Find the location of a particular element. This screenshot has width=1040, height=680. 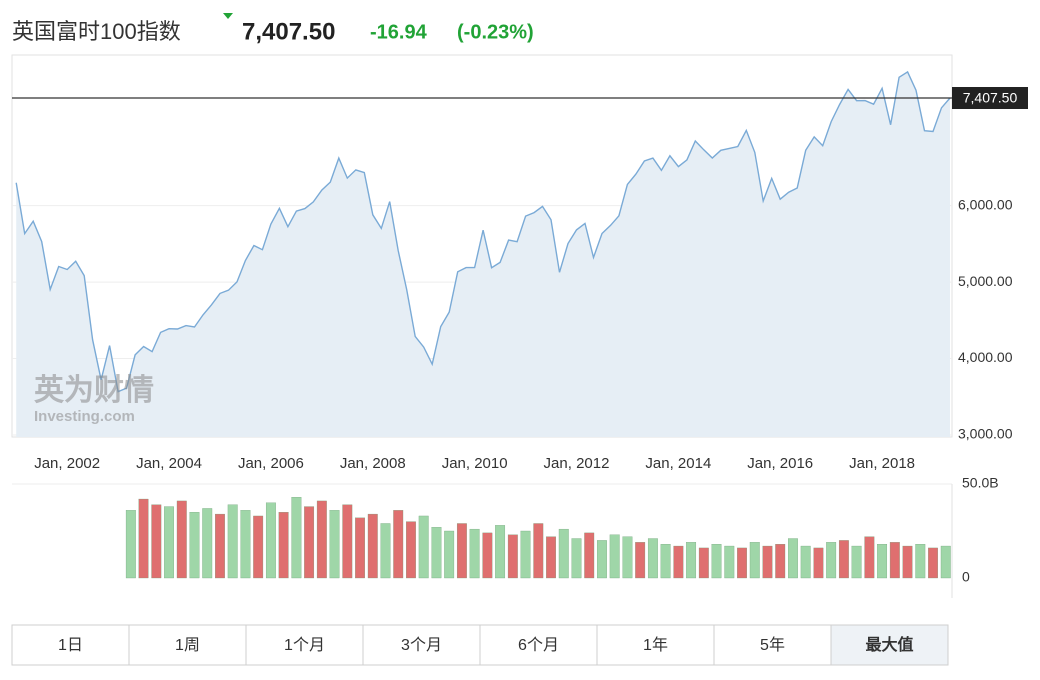

down-arrow is located at coordinates (228, 16).